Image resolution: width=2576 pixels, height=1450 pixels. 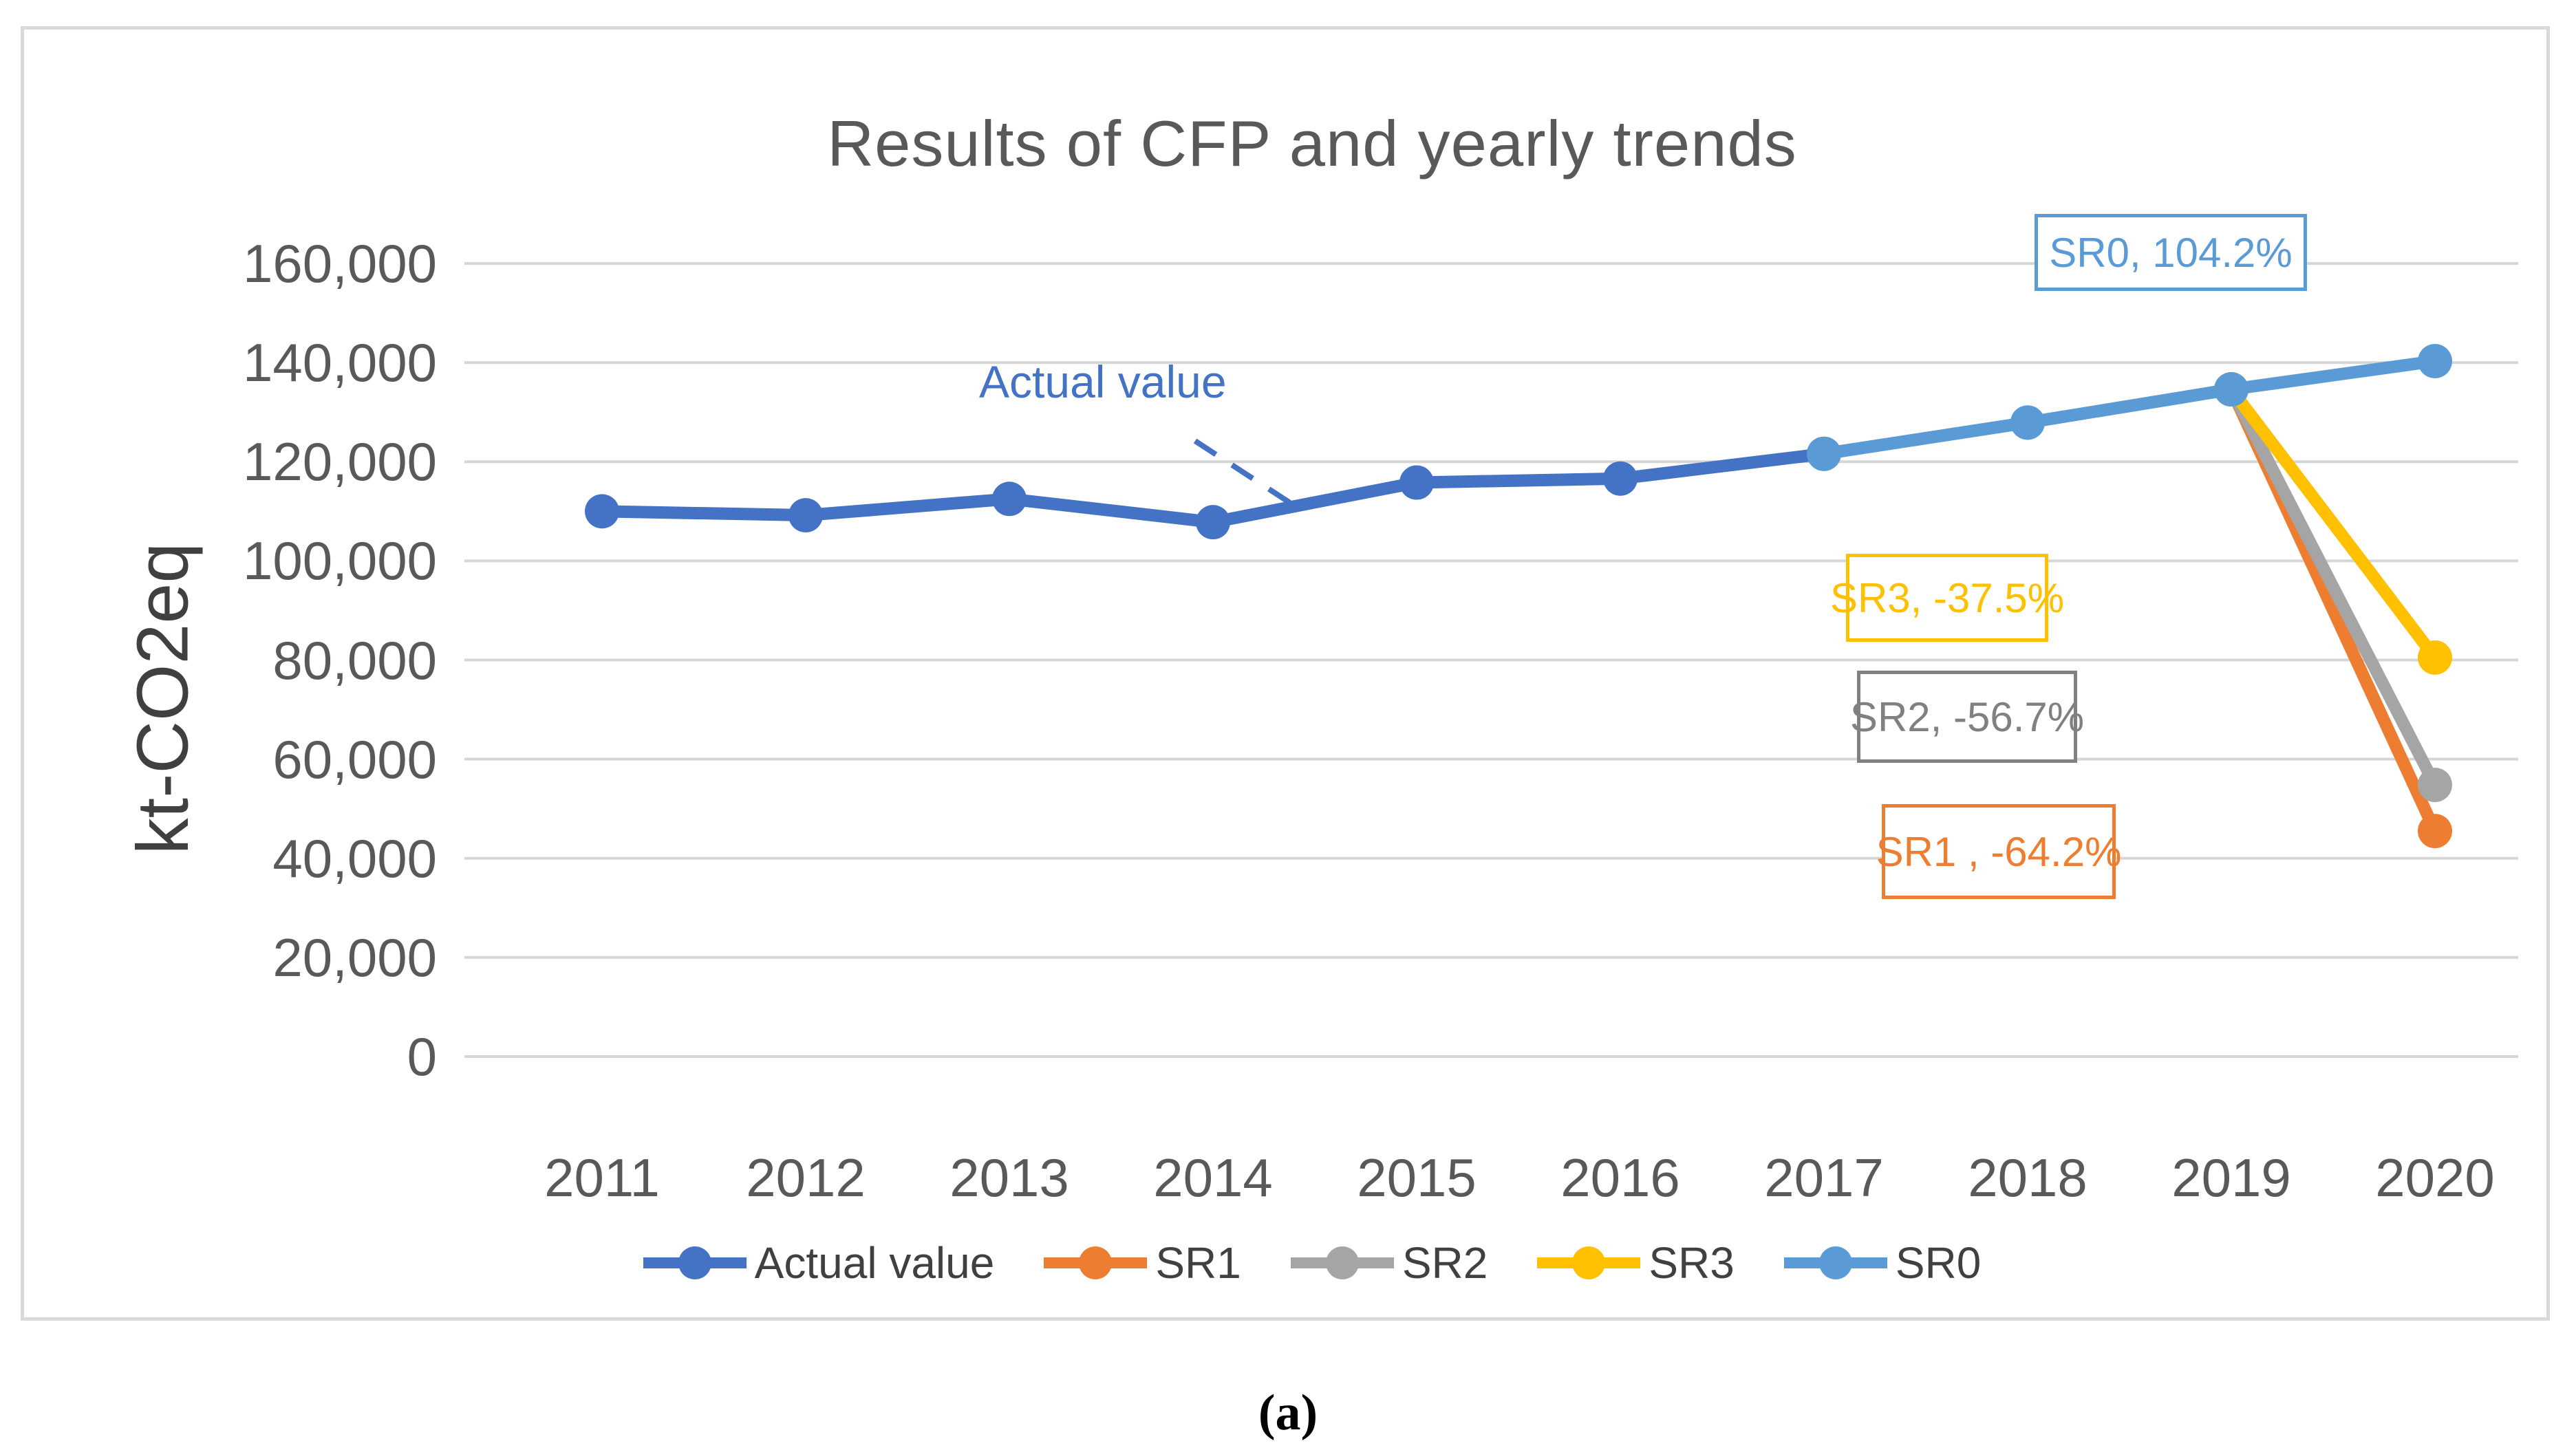 What do you see at coordinates (354, 957) in the screenshot?
I see `y-tick-label: 20,000` at bounding box center [354, 957].